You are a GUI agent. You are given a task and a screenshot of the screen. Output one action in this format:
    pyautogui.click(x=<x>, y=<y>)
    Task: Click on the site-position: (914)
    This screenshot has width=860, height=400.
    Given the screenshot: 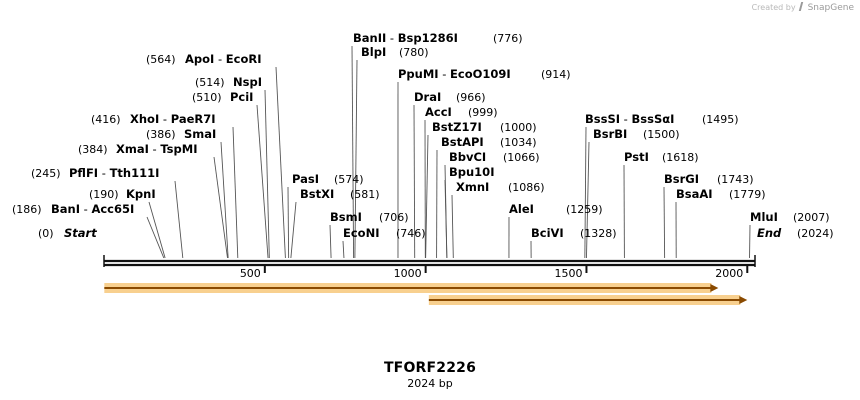 What is the action you would take?
    pyautogui.click(x=556, y=74)
    